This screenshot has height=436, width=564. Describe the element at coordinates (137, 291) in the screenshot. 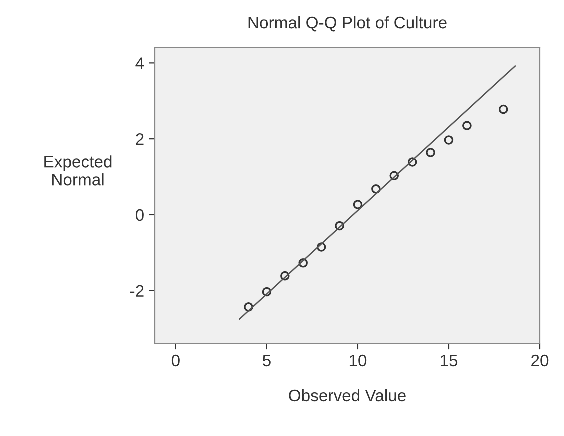

I see `y-tick-label: -2` at that location.